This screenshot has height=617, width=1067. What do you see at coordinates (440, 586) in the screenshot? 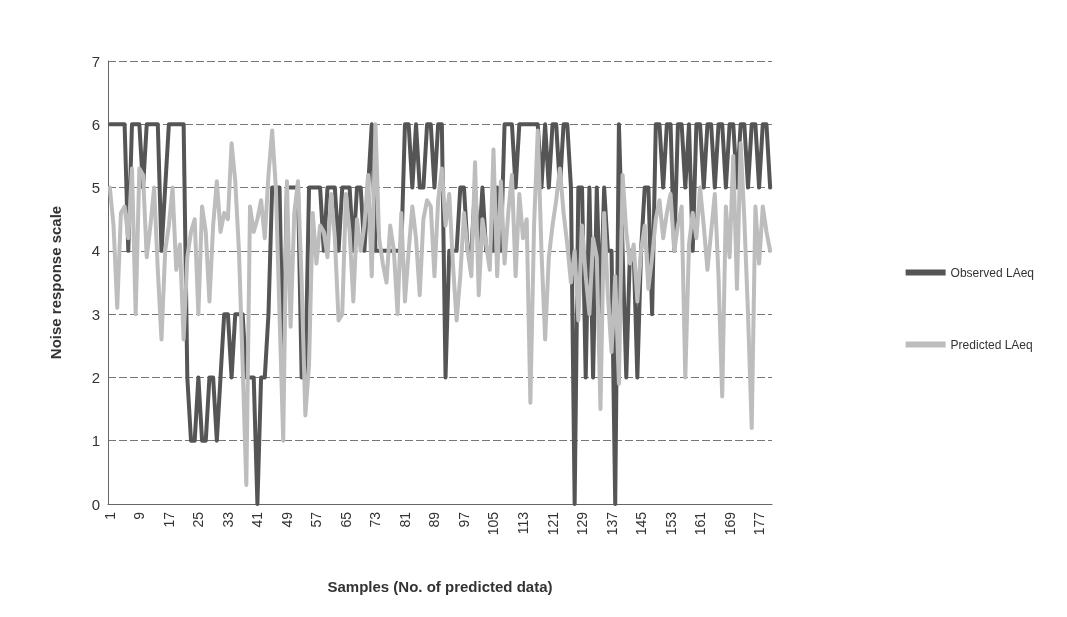
I see `x-axis-title: Samples (No. of predicted data)` at bounding box center [440, 586].